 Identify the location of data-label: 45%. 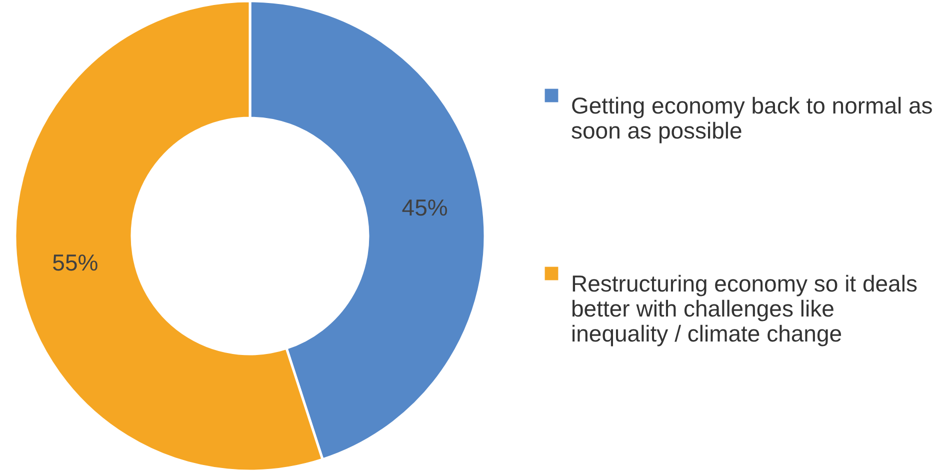
(425, 207).